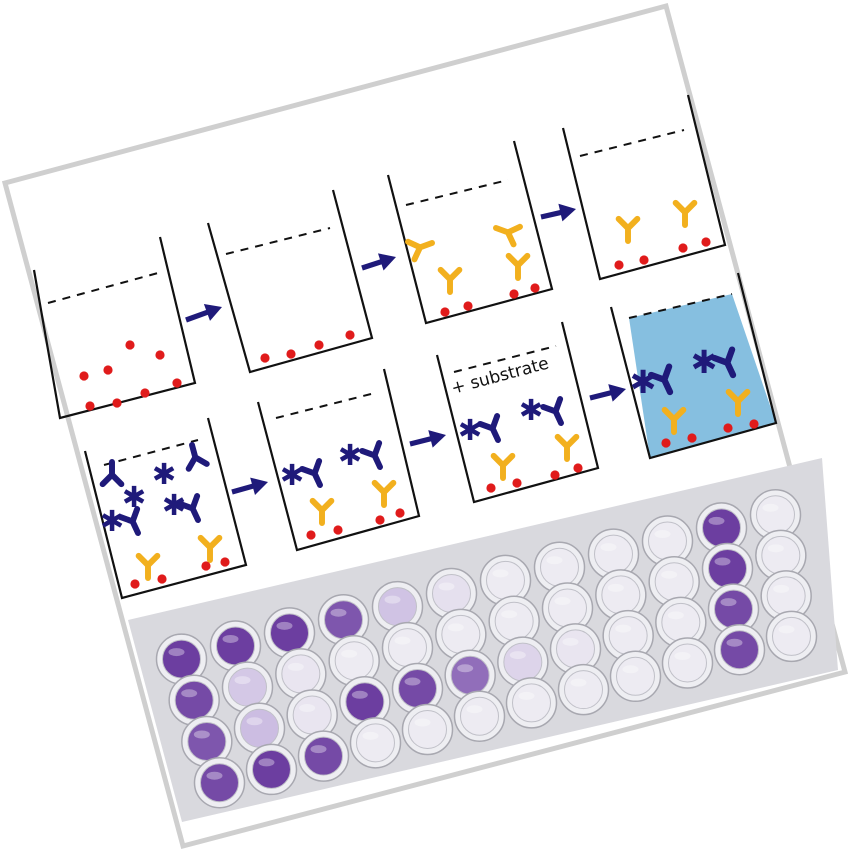  What do you see at coordinates (517, 412) in the screenshot?
I see `beaker-step-7: ✱✱` at bounding box center [517, 412].